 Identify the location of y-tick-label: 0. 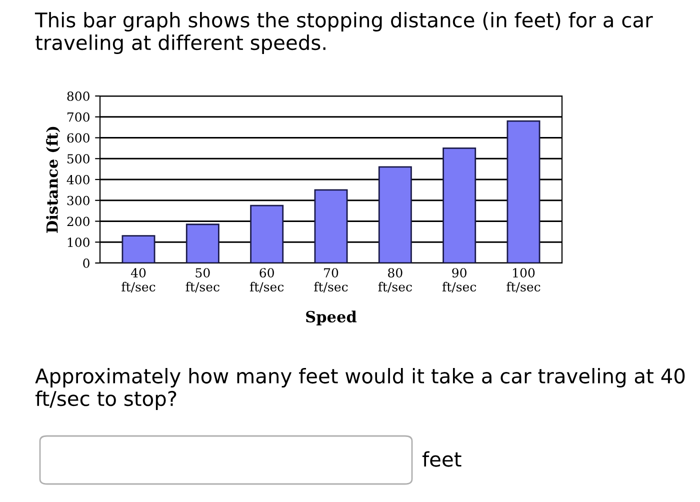
(86, 263).